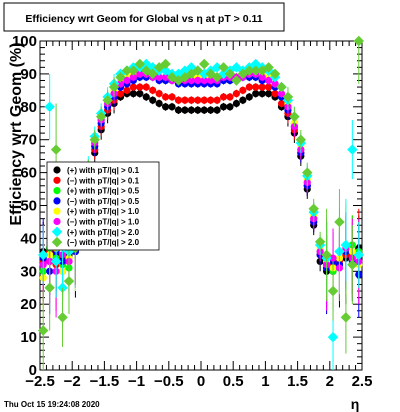 The width and height of the screenshot is (400, 412). What do you see at coordinates (24, 41) in the screenshot?
I see `y-tick-label: 100` at bounding box center [24, 41].